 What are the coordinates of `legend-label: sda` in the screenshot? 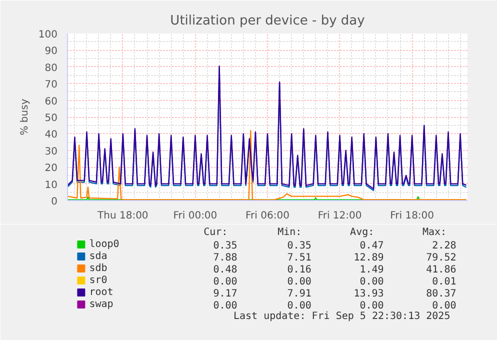 It's located at (98, 256).